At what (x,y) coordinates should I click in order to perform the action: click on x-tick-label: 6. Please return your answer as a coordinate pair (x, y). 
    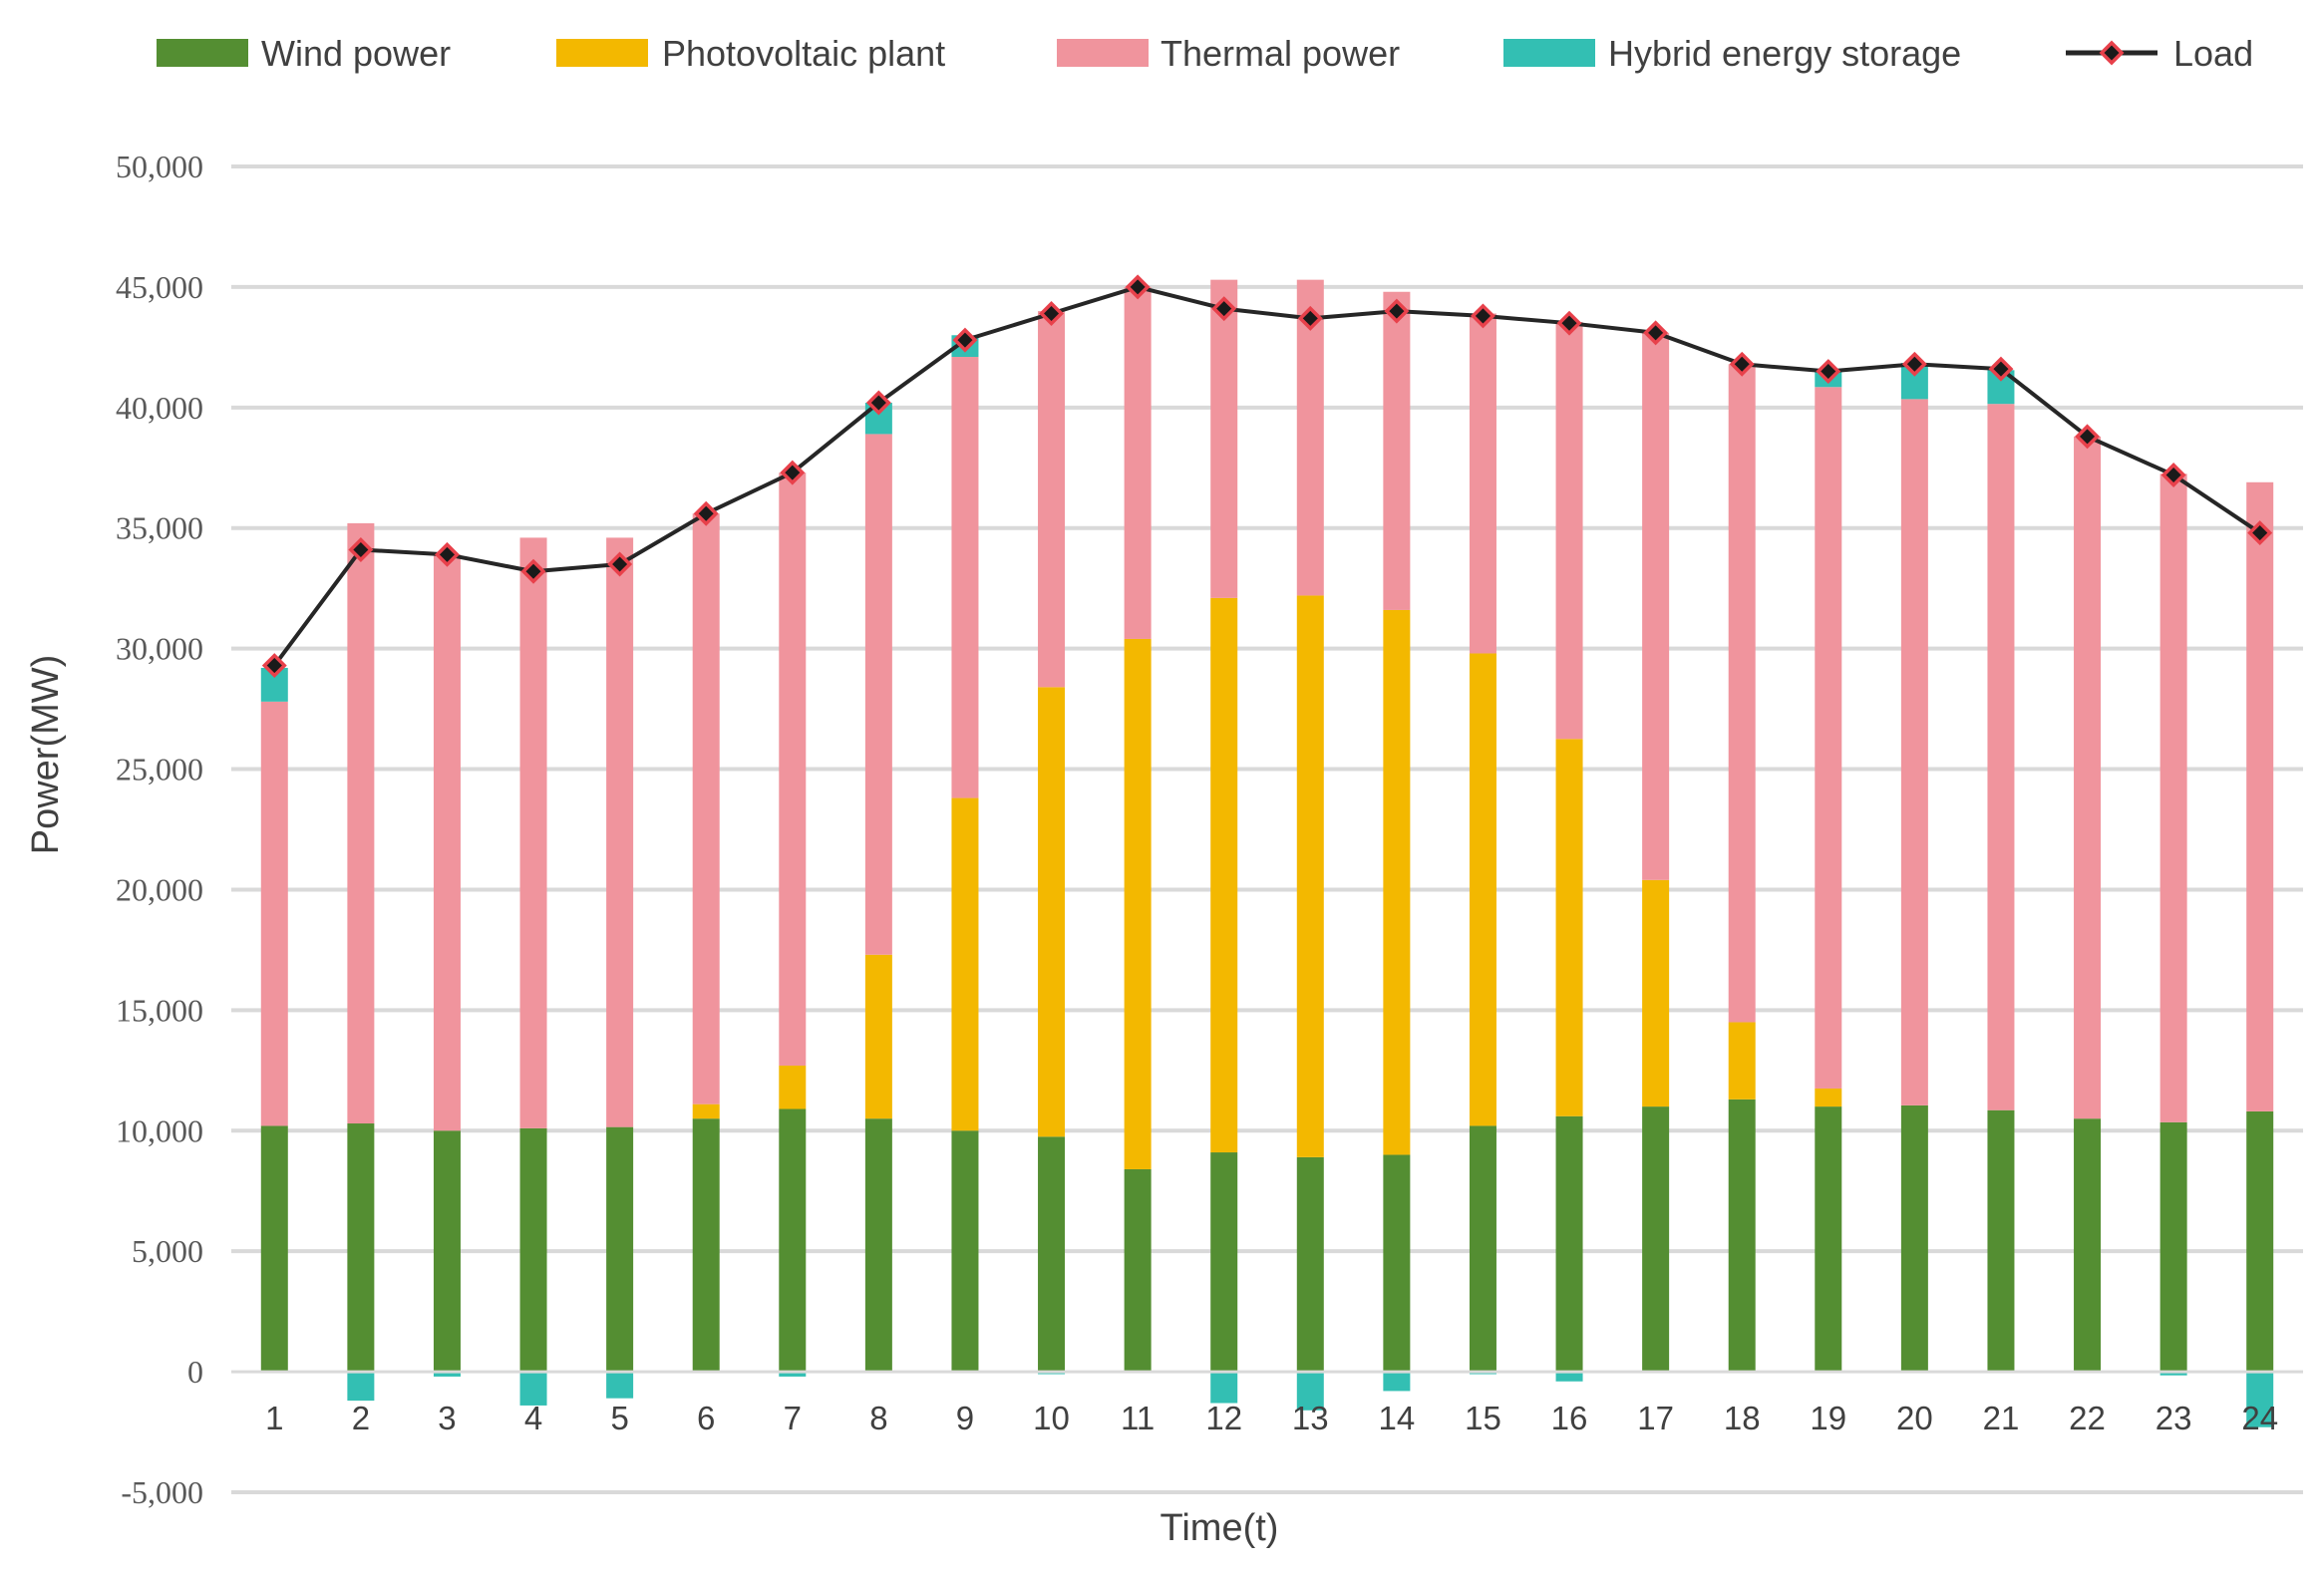
    Looking at the image, I should click on (706, 1418).